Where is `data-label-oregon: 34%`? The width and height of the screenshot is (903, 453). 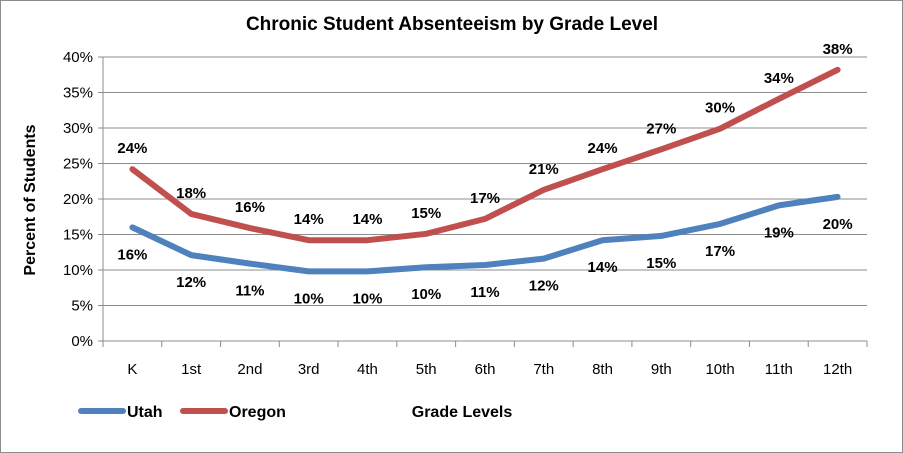 data-label-oregon: 34% is located at coordinates (779, 78).